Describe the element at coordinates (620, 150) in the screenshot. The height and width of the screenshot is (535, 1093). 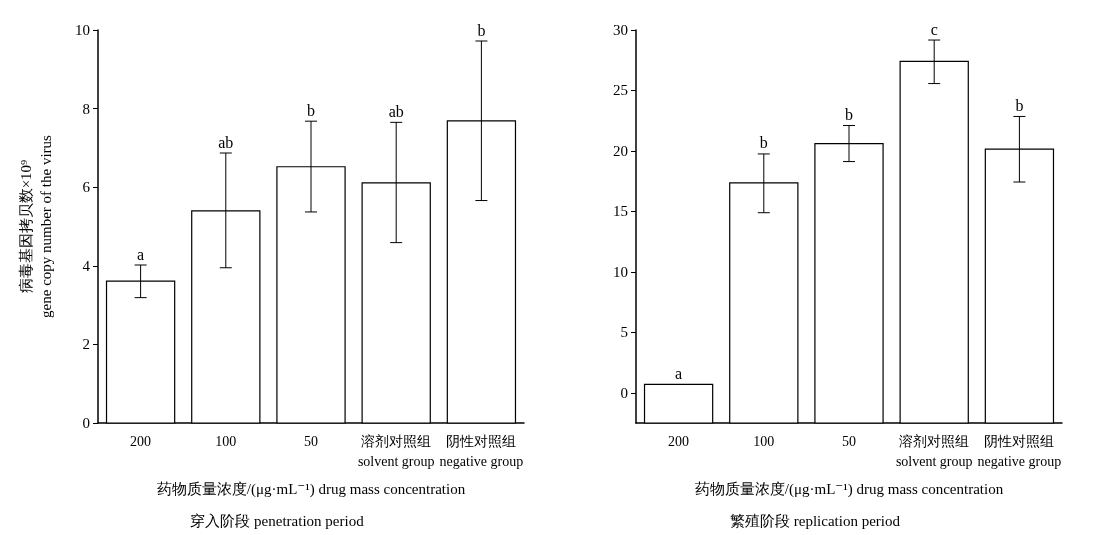
I see `y-tick-label: 20` at that location.